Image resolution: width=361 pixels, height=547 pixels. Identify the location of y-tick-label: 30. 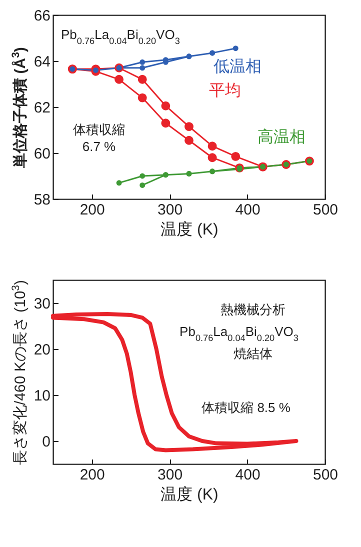
(42, 304).